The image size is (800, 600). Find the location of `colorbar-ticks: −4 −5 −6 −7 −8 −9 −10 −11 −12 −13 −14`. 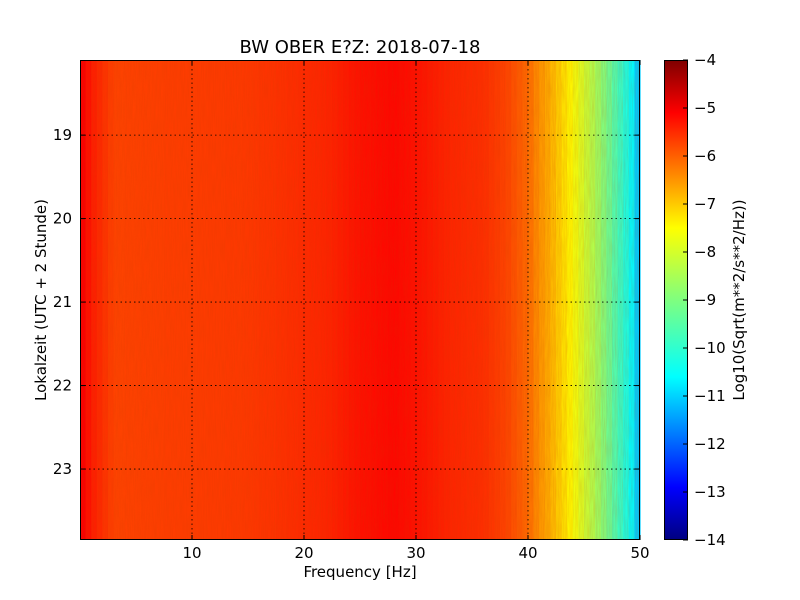

colorbar-ticks: −4 −5 −6 −7 −8 −9 −10 −11 −12 −13 −14 is located at coordinates (704, 300).